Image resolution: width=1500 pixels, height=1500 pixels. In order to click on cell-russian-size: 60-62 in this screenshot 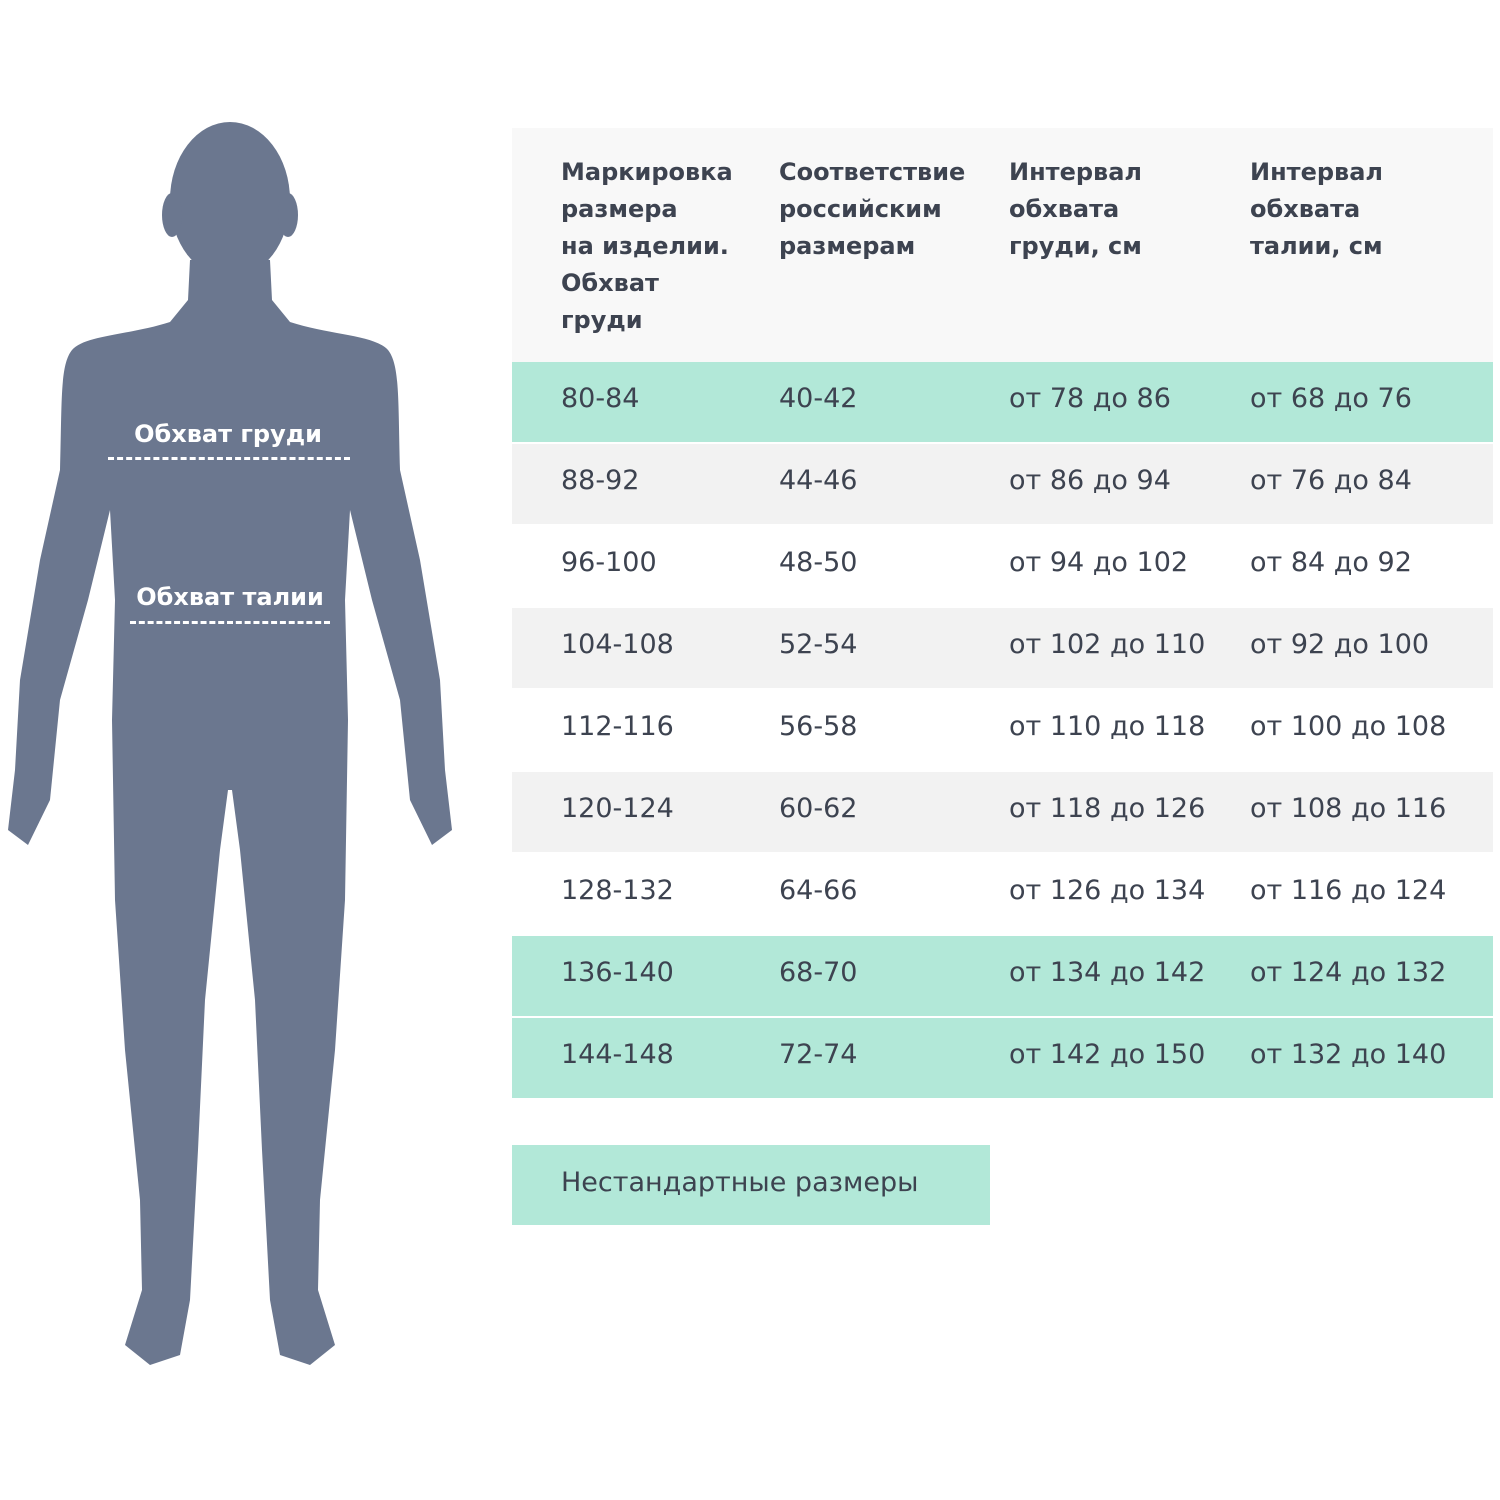, I will do `click(818, 808)`.